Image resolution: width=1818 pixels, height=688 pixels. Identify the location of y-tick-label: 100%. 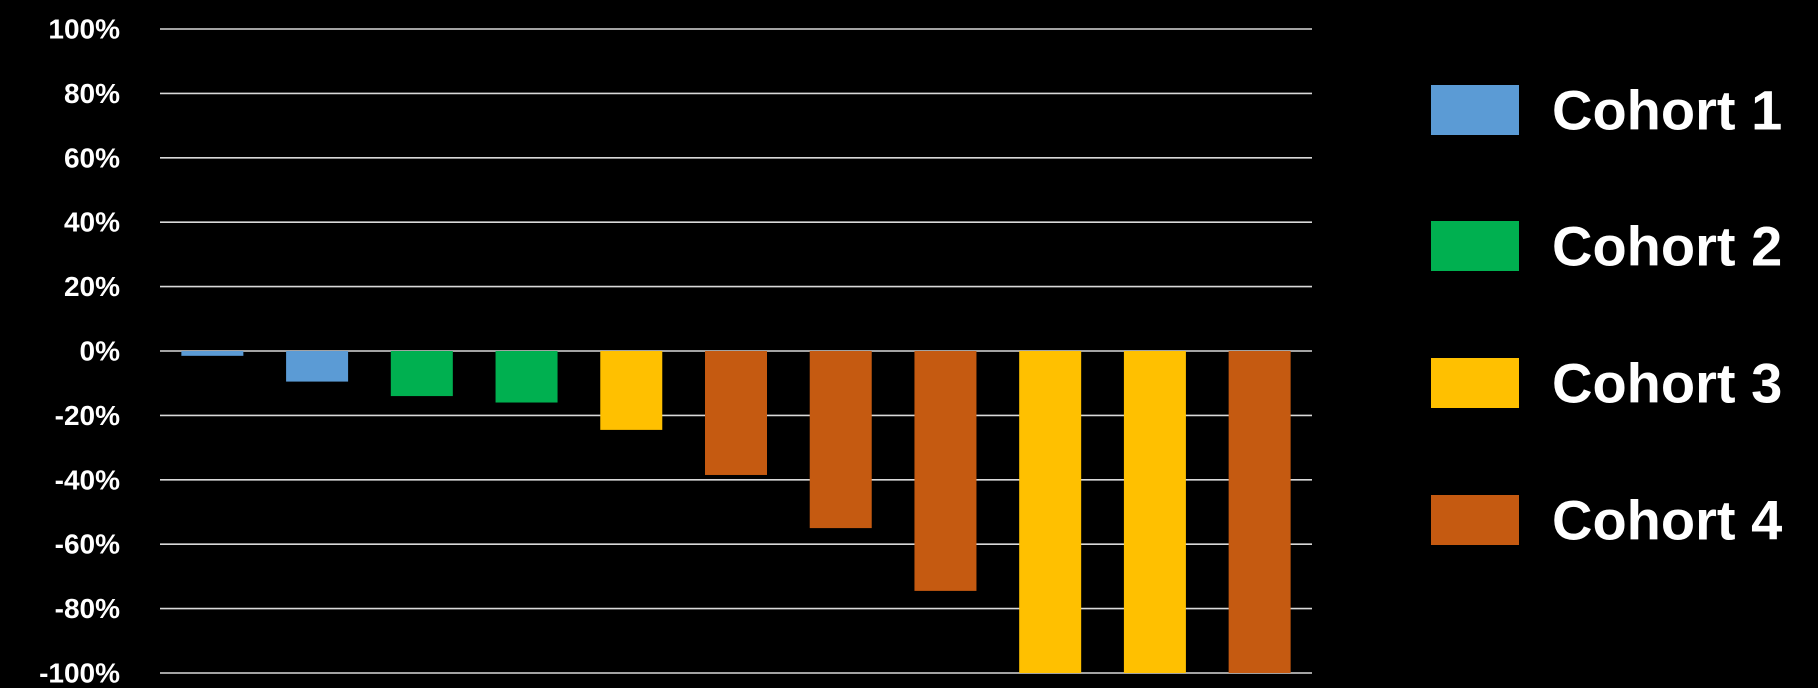
(84, 29).